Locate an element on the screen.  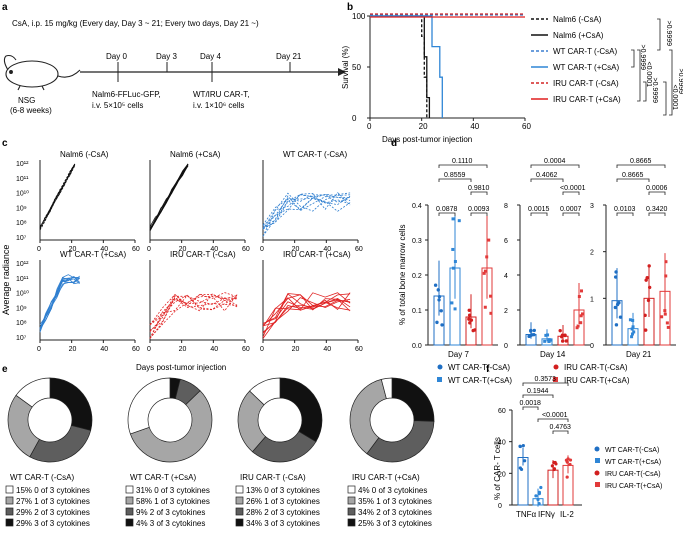
panel-b-letter: b is located at coordinates (350, 7).